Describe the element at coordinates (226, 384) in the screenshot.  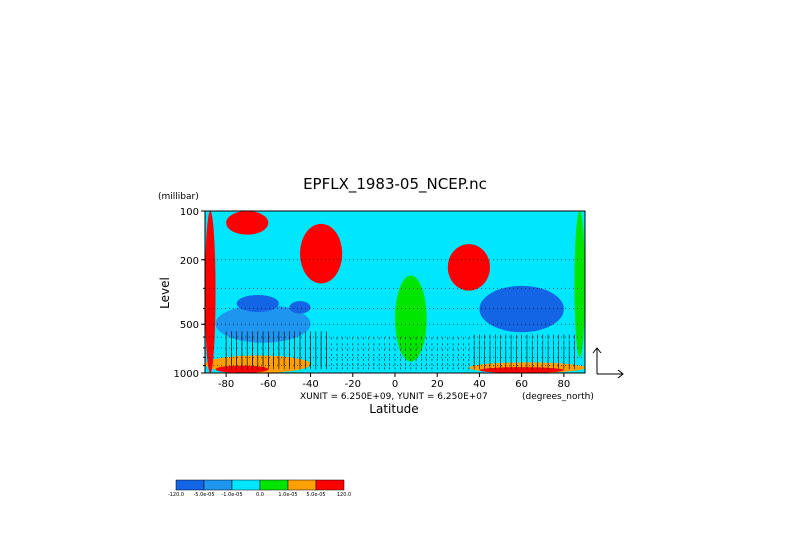
I see `x-tick-label: -80` at that location.